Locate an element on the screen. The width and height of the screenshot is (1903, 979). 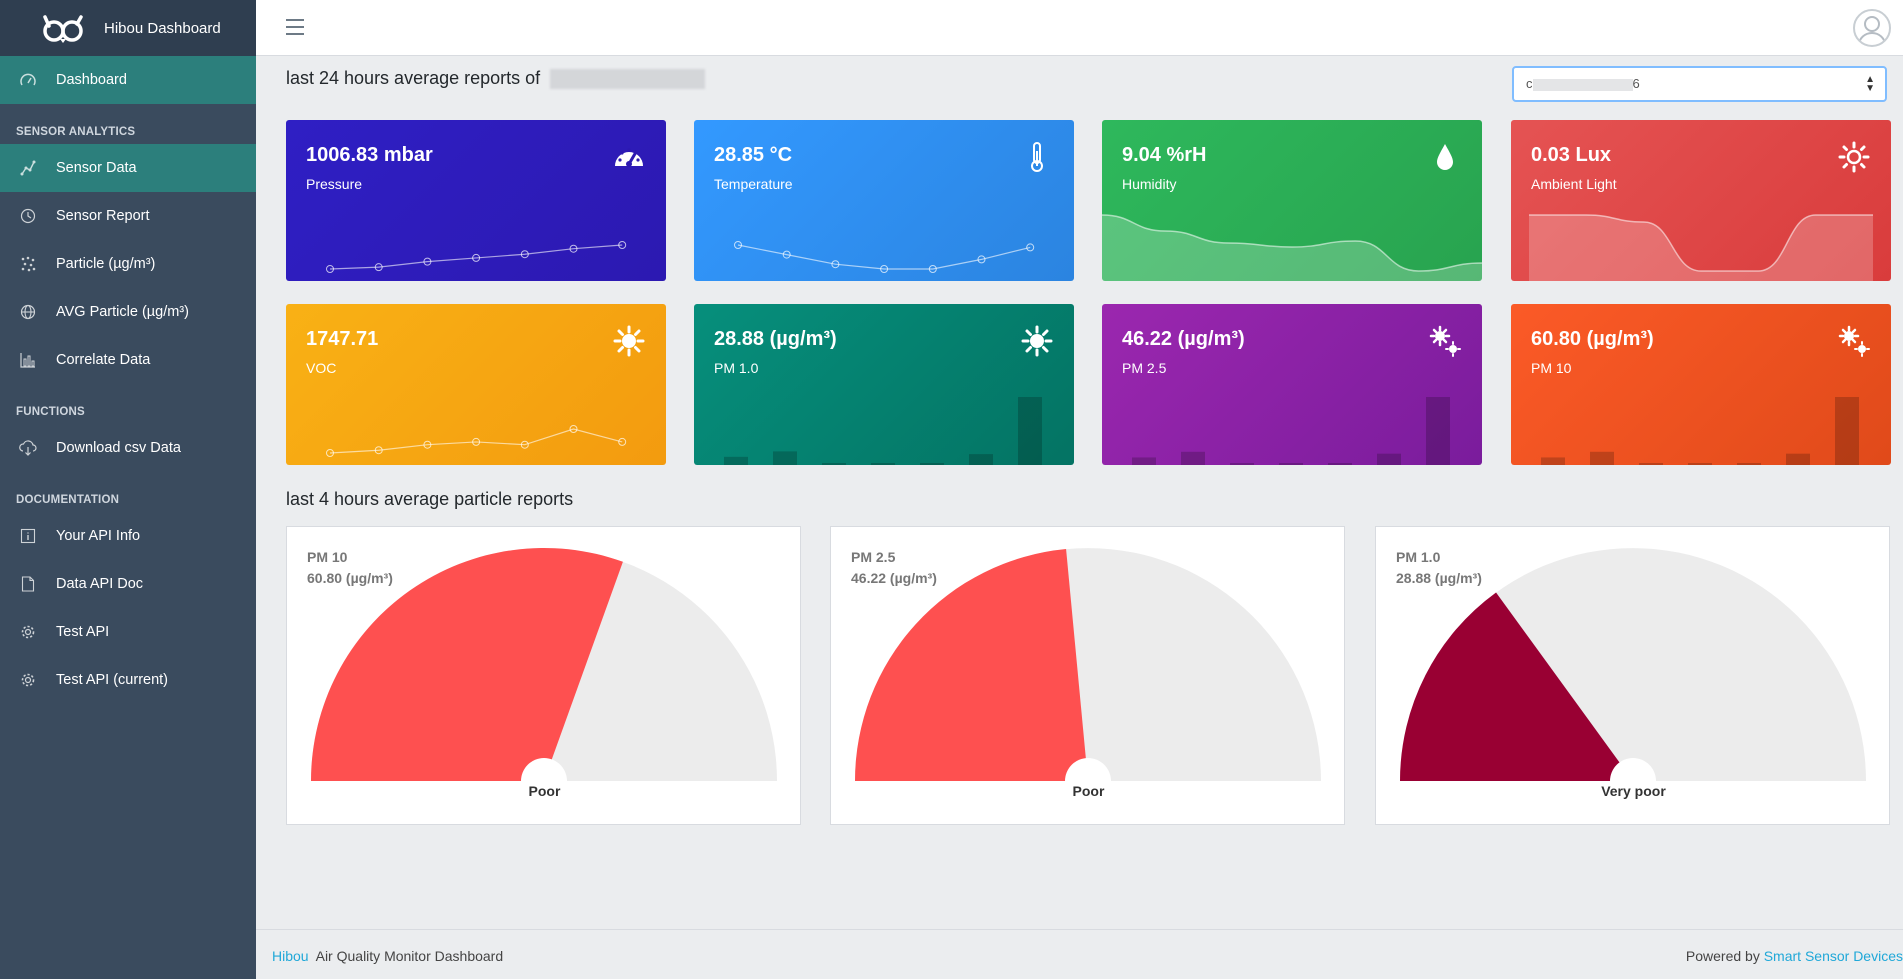
stat-card-temperature: 28.85 °C Temperature is located at coordinates (884, 200).